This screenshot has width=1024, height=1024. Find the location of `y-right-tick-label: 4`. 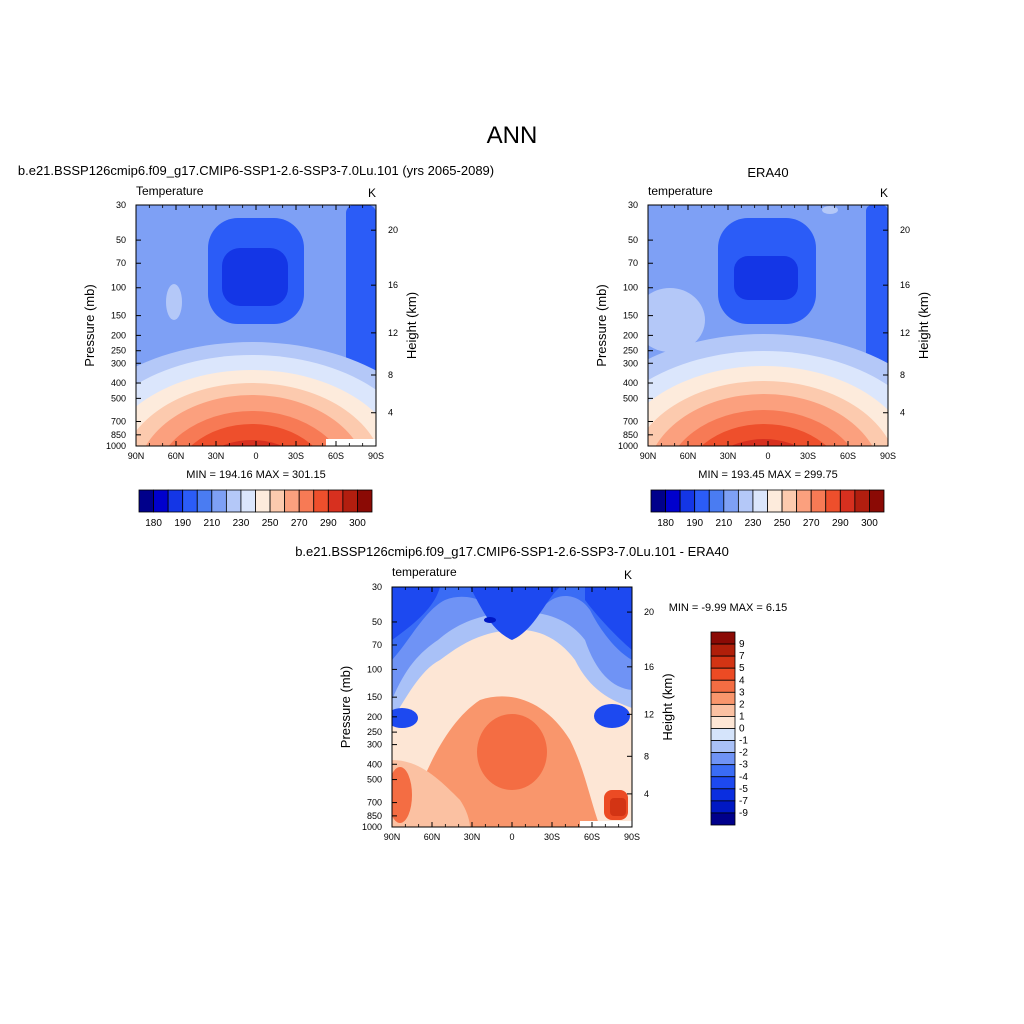

y-right-tick-label: 4 is located at coordinates (646, 794).